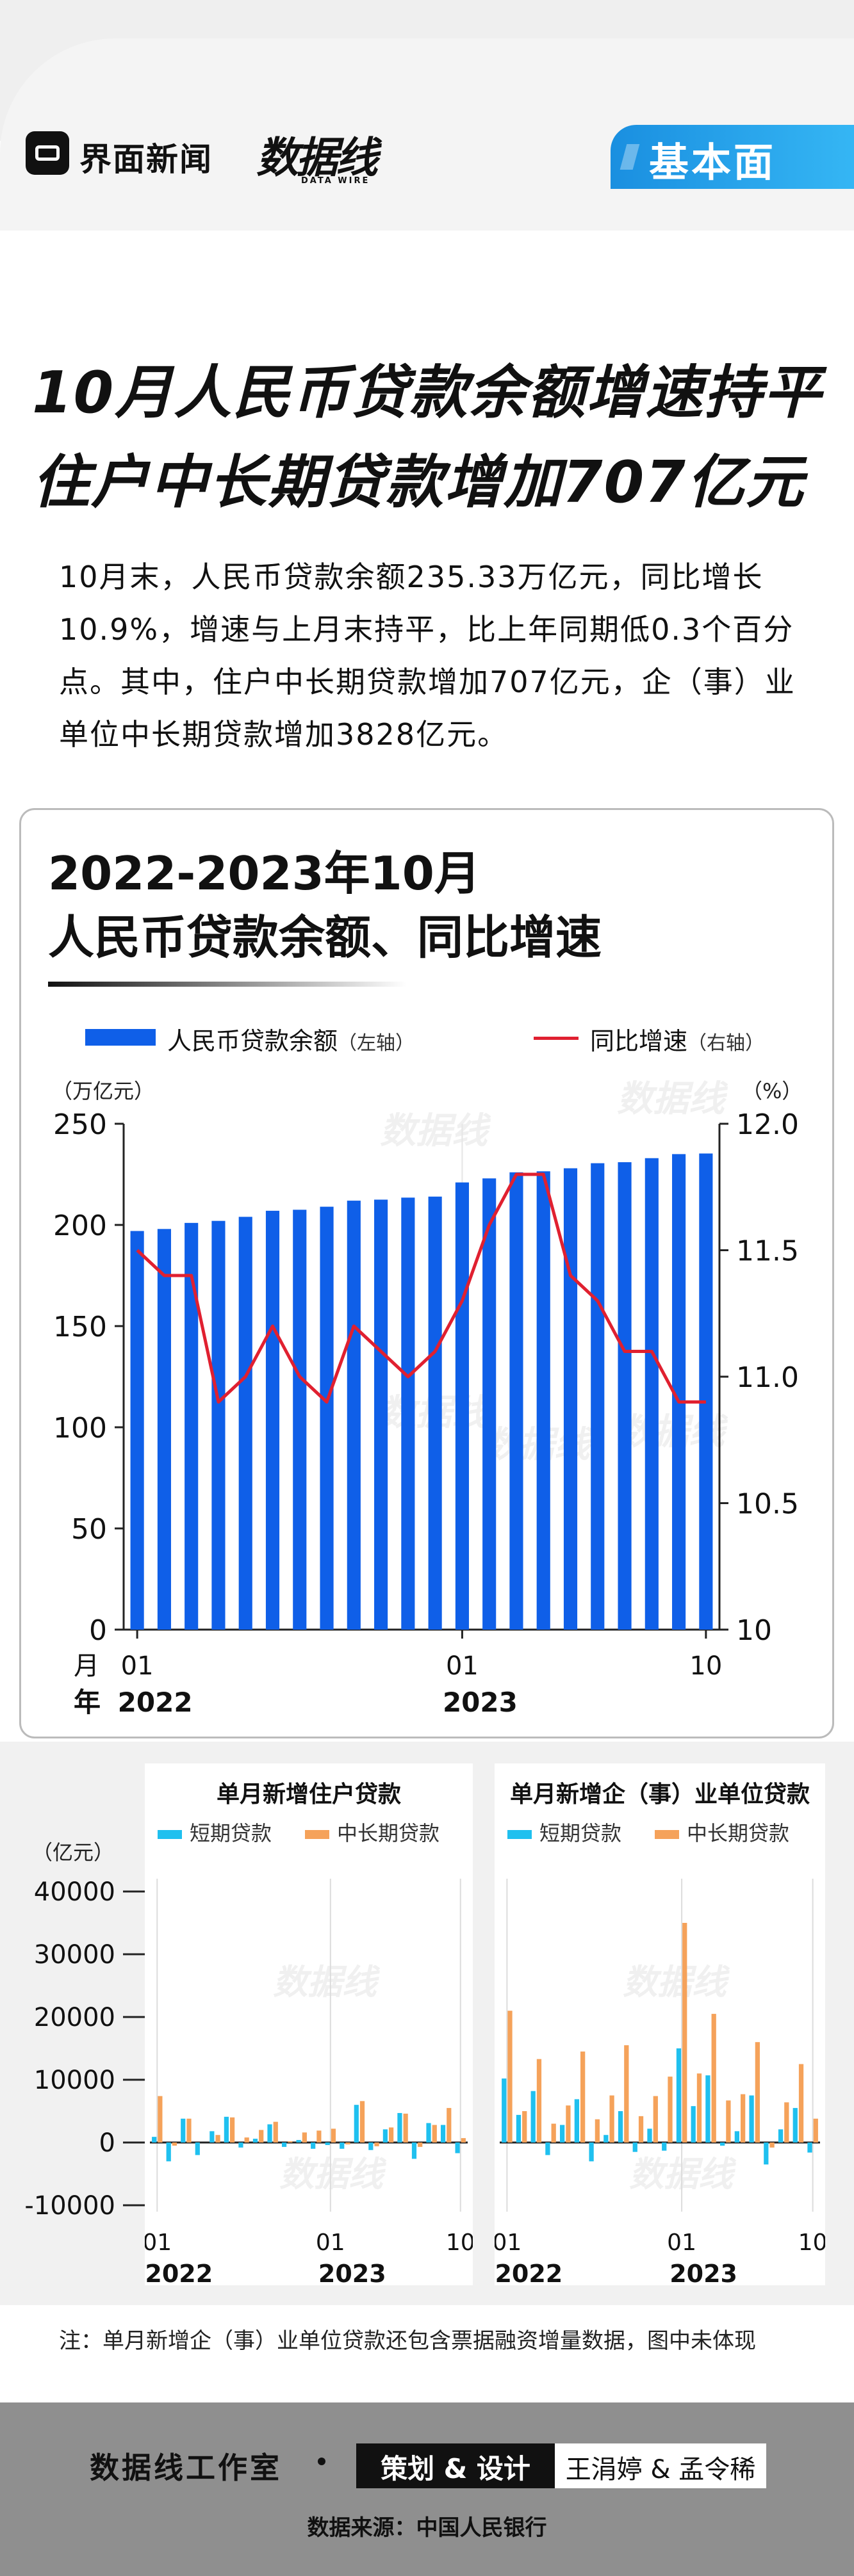 The width and height of the screenshot is (854, 2576). Describe the element at coordinates (481, 1702) in the screenshot. I see `x-tick-year-1: 2023` at that location.